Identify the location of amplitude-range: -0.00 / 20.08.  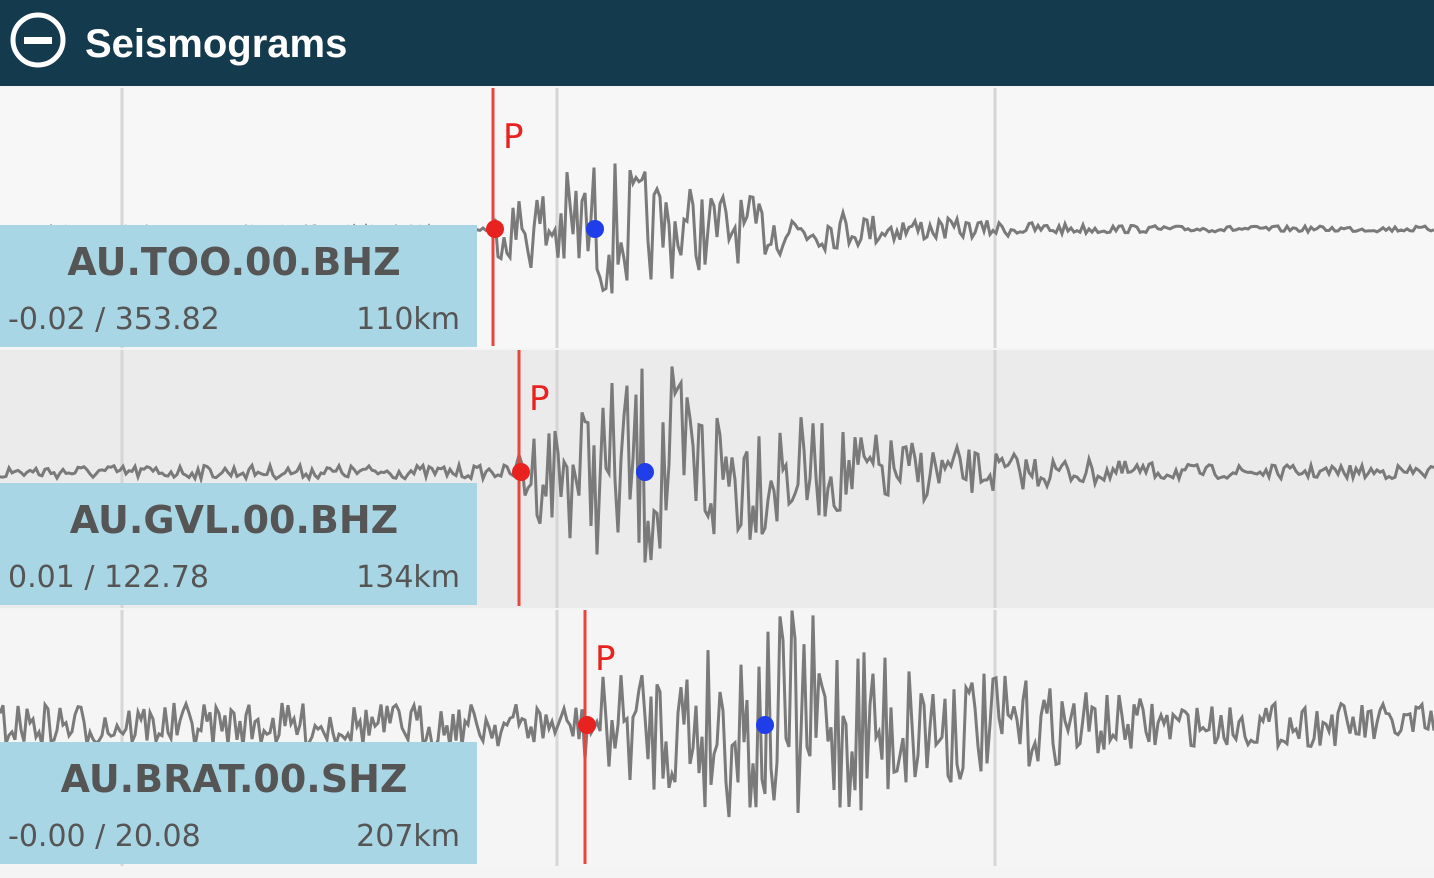
(104, 836).